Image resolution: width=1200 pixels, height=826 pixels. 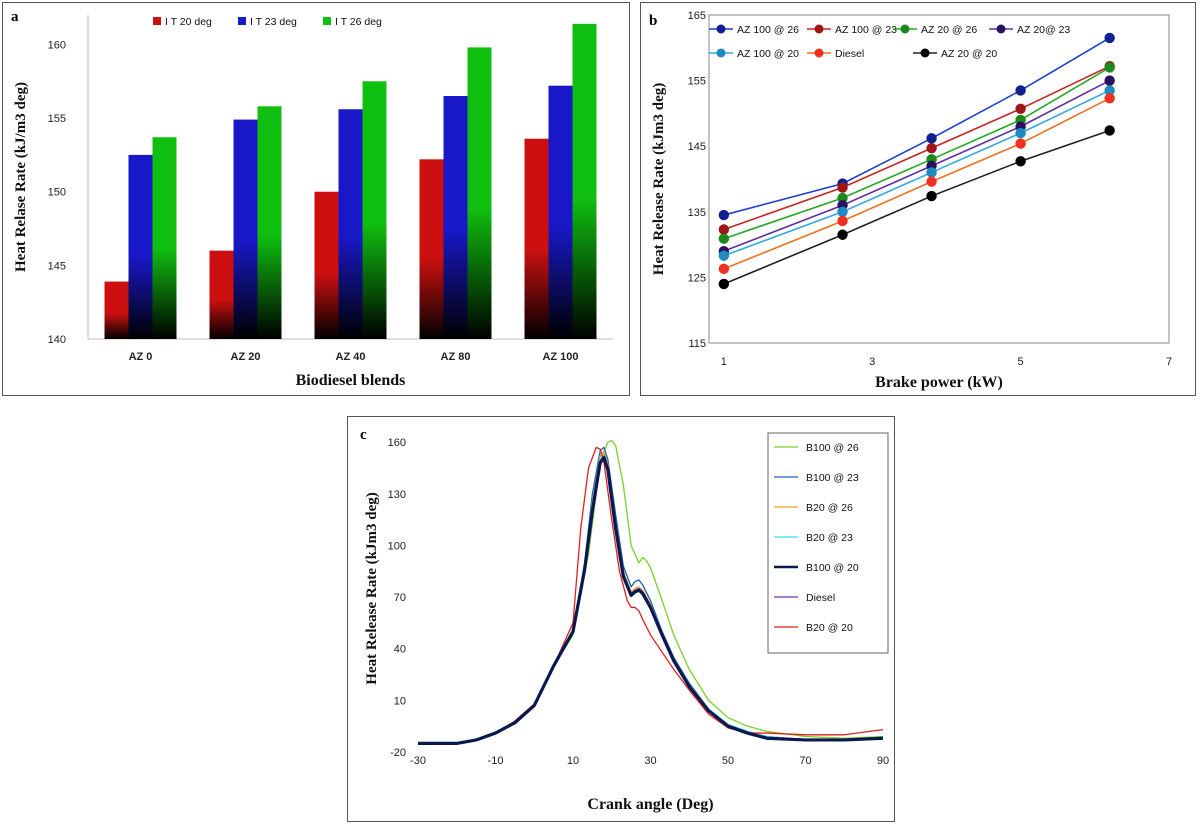 What do you see at coordinates (1169, 362) in the screenshot?
I see `xtick-b-7: 7` at bounding box center [1169, 362].